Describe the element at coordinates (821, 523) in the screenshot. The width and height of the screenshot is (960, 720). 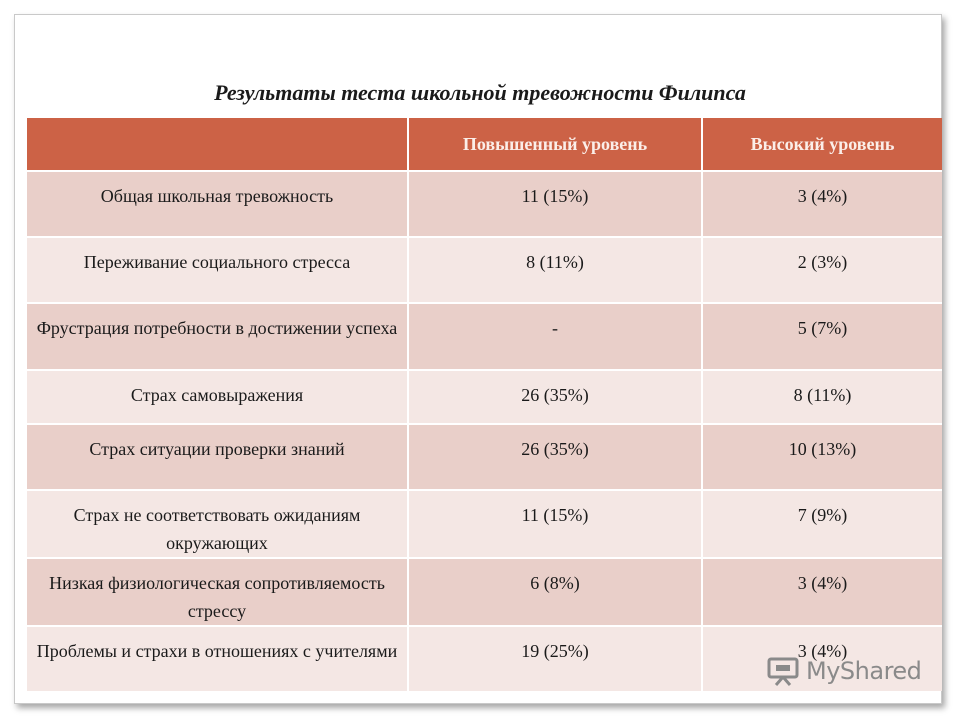
I see `row-high-value: 7 (9%)` at that location.